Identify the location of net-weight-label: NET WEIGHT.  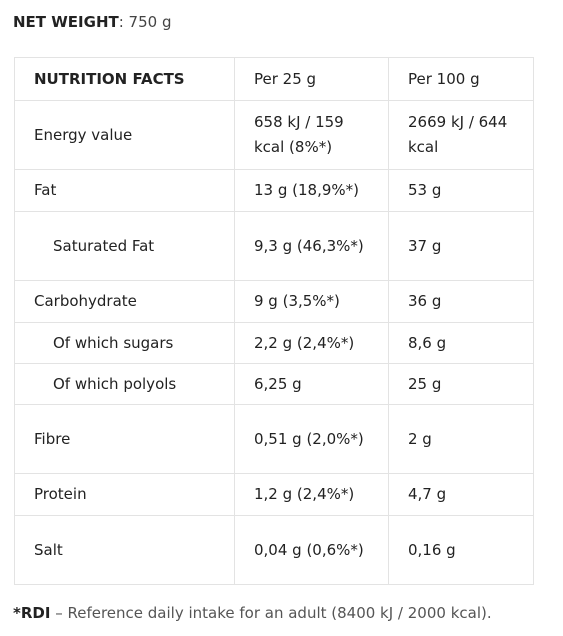
(66, 22).